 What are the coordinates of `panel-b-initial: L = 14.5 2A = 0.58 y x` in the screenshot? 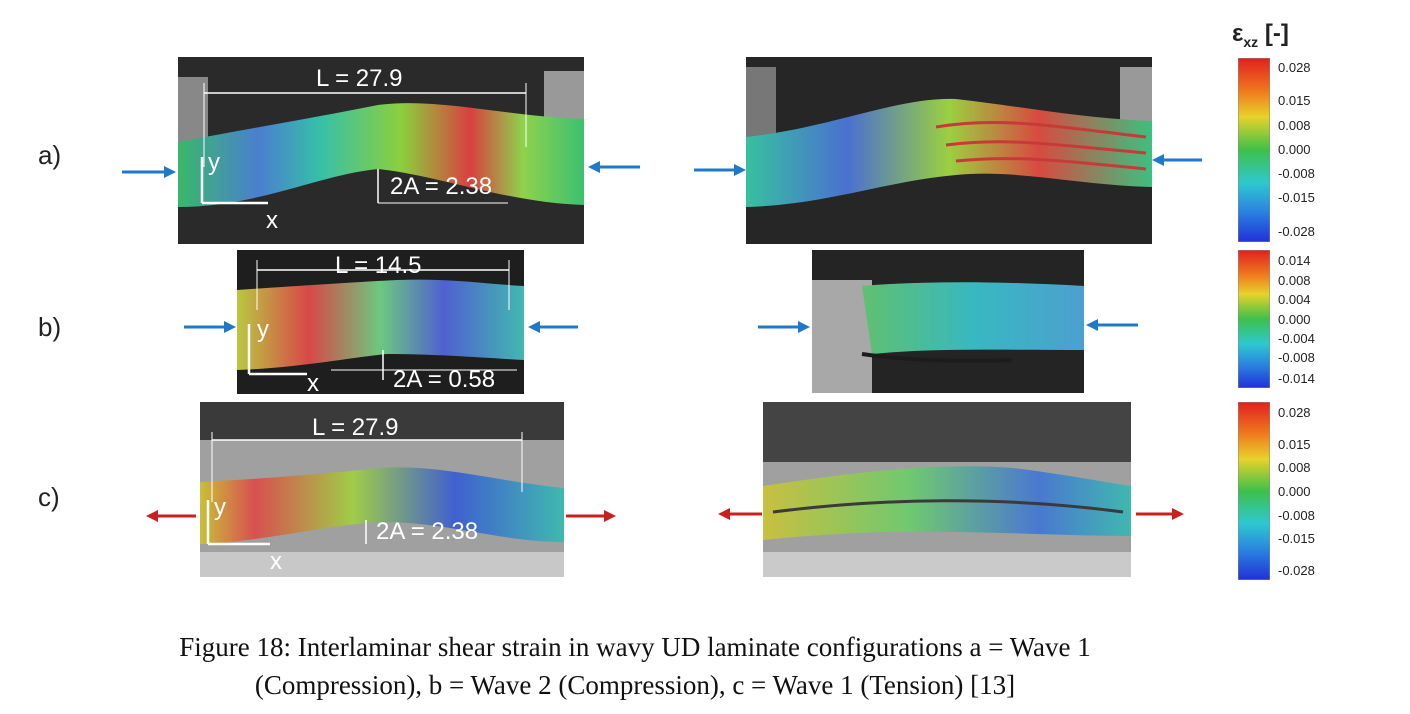 It's located at (380, 322).